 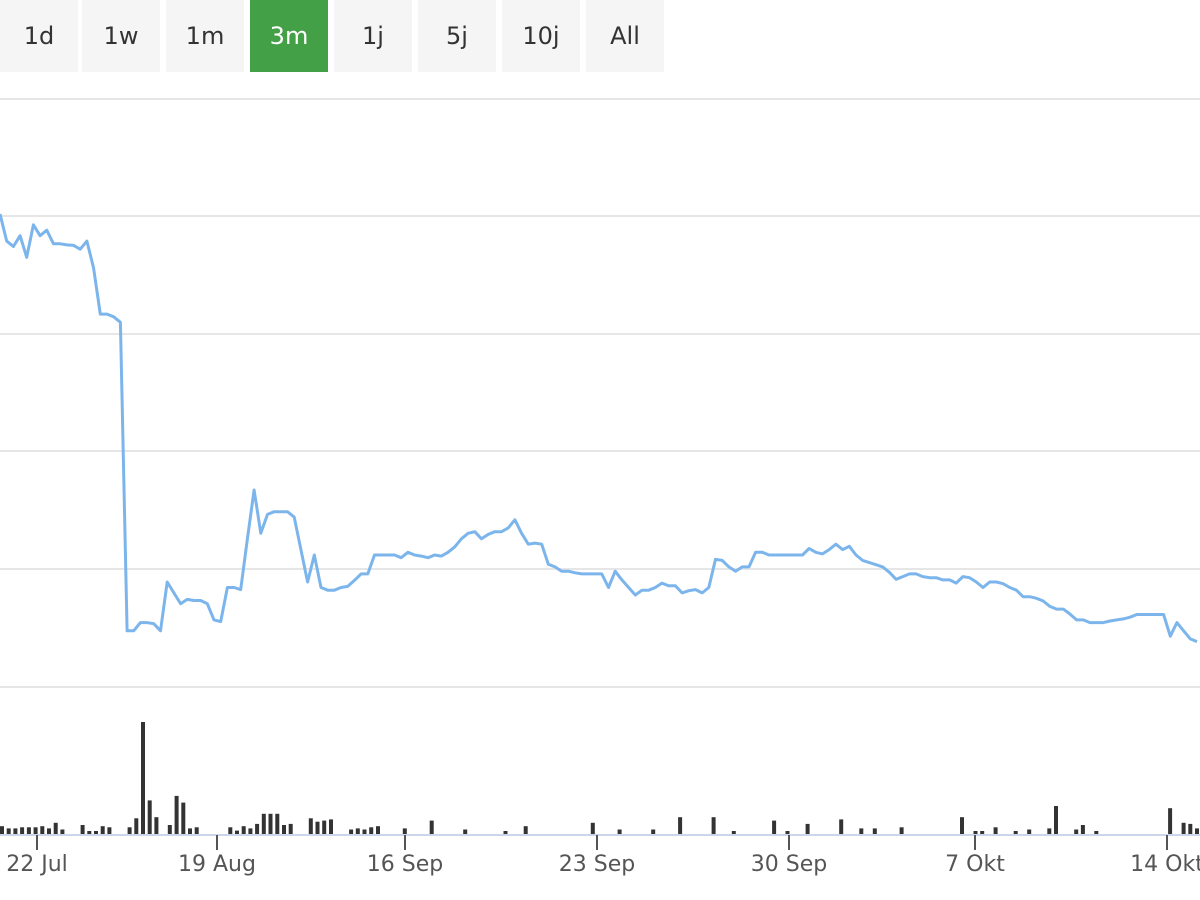 I want to click on range-button-1d: 1d, so click(x=39, y=36).